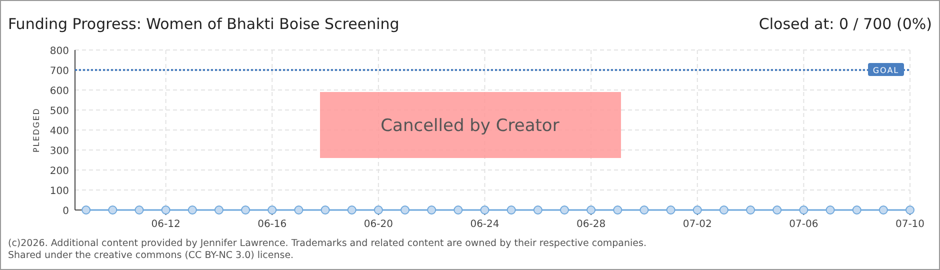 This screenshot has width=940, height=270. I want to click on text: Shared under the creative commons (CC BY-NC 3.0) license., so click(151, 255).